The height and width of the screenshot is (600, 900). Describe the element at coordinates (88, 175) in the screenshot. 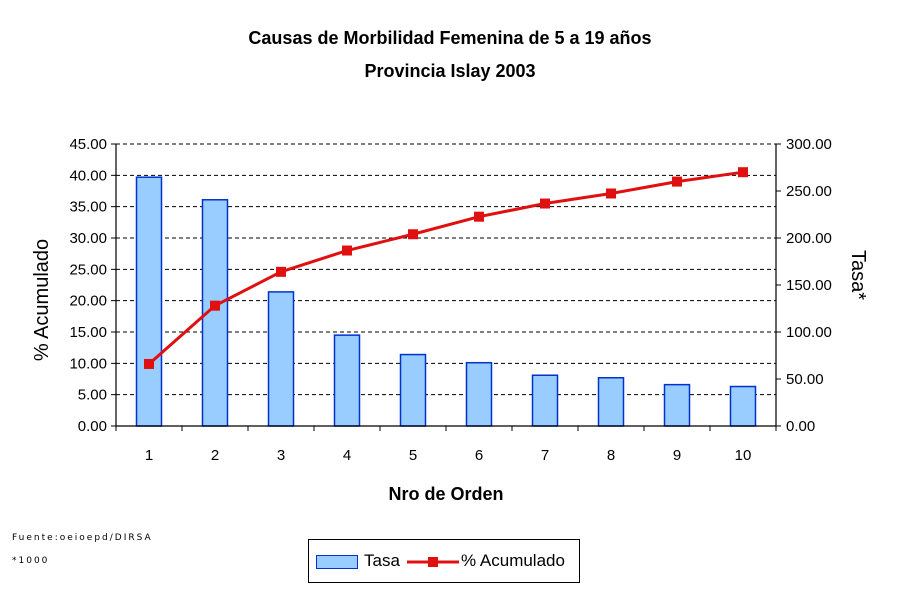

I see `y-left-tick-label: 40.00` at that location.